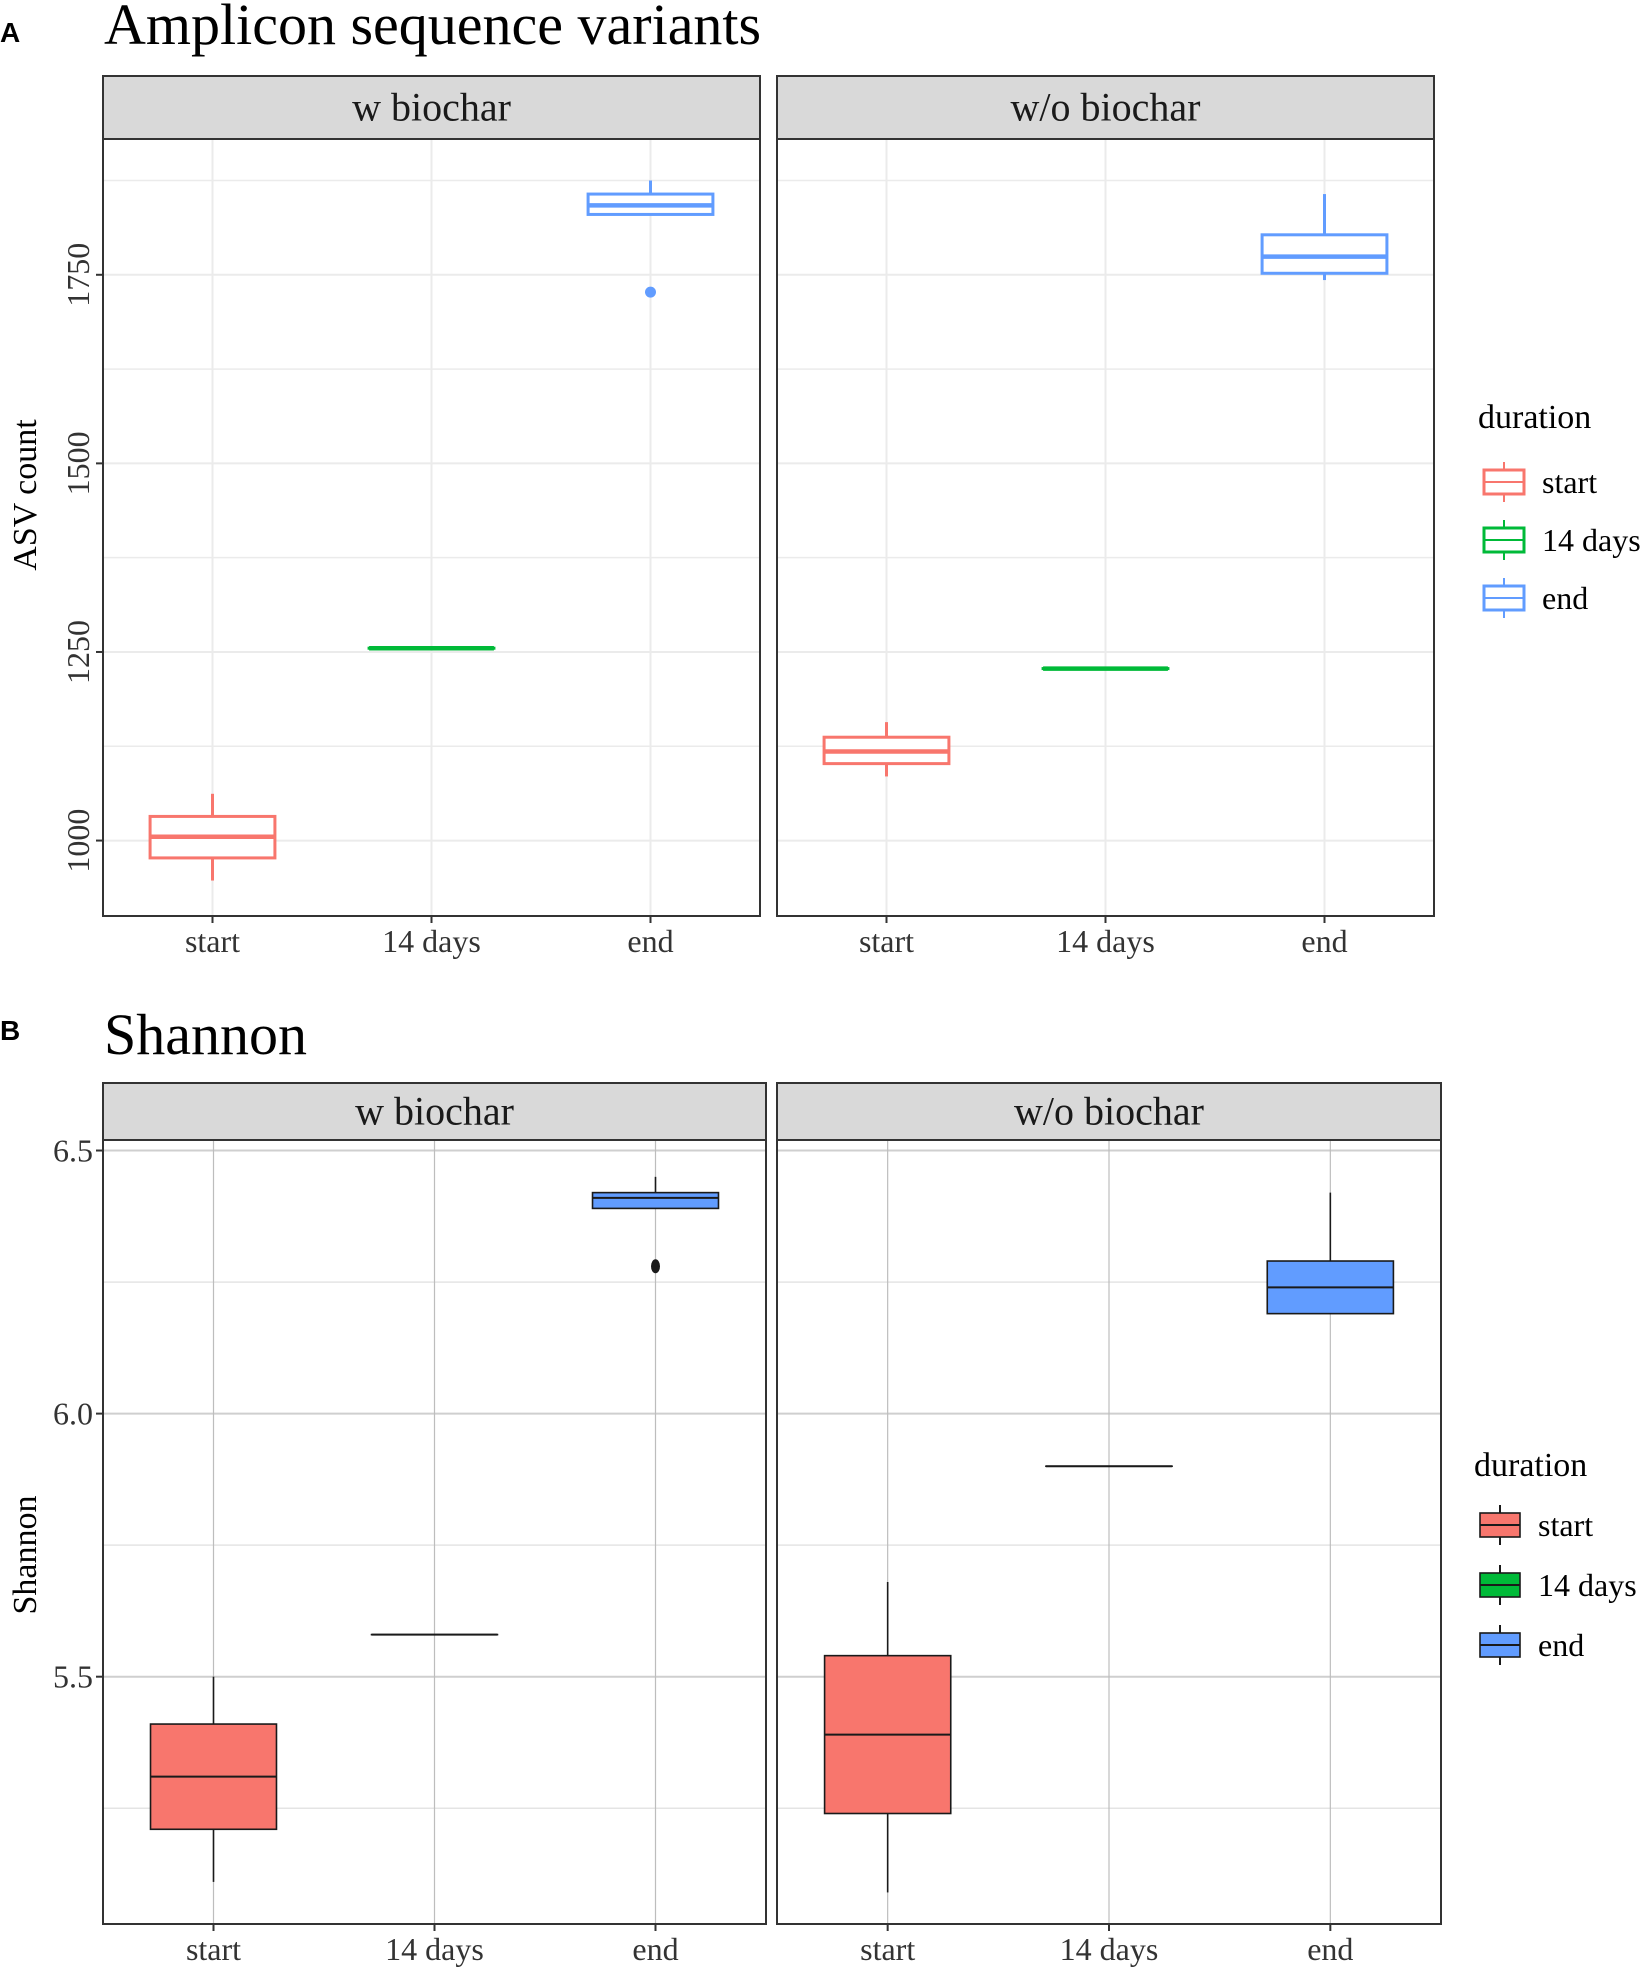 The width and height of the screenshot is (1650, 1974). I want to click on y-tick-label: 5.5, so click(73, 1677).